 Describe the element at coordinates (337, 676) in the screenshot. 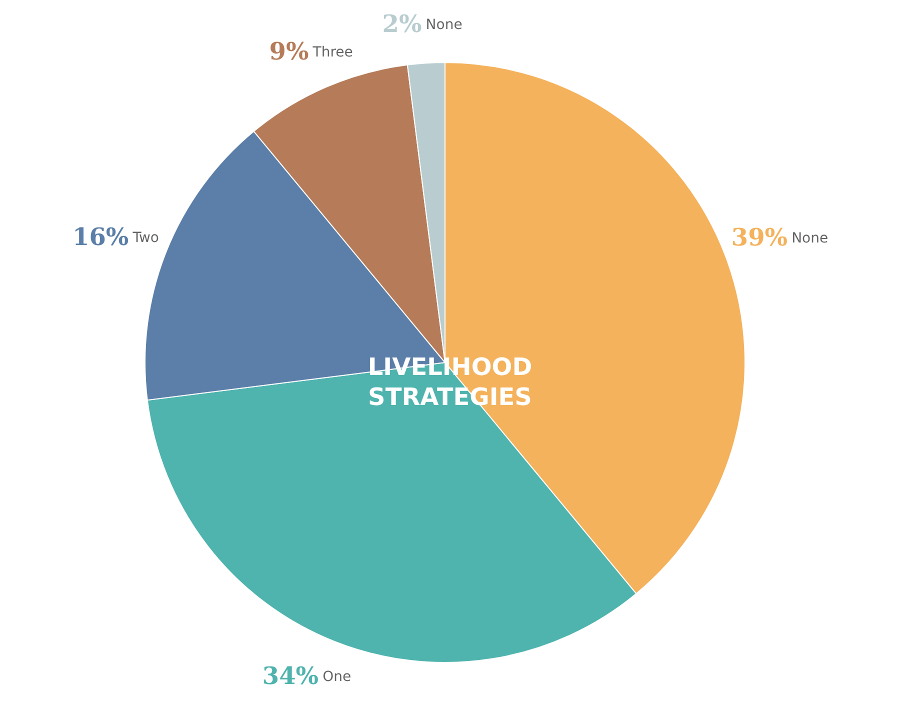

I see `slice-label: One` at that location.